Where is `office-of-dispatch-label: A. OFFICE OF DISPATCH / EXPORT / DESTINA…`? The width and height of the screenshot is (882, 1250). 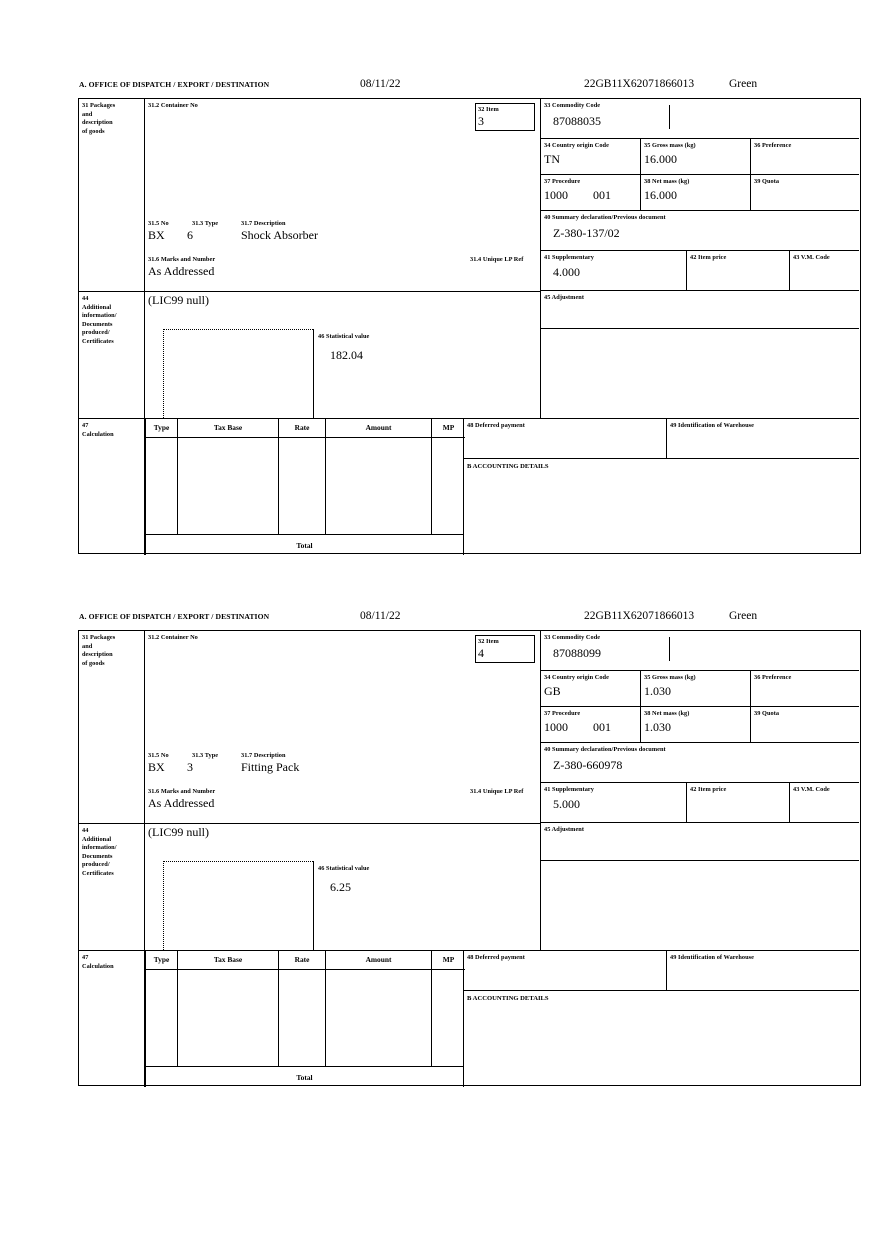
office-of-dispatch-label: A. OFFICE OF DISPATCH / EXPORT / DESTINA… is located at coordinates (174, 84).